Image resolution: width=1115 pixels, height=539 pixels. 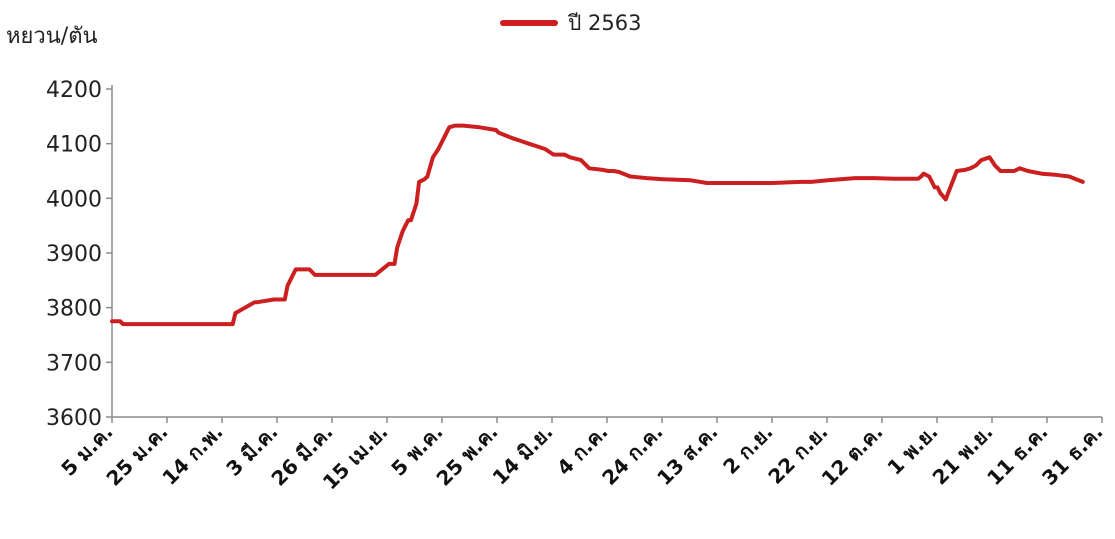 What do you see at coordinates (136, 455) in the screenshot?
I see `x-tick-label: 25 ม.ค.` at bounding box center [136, 455].